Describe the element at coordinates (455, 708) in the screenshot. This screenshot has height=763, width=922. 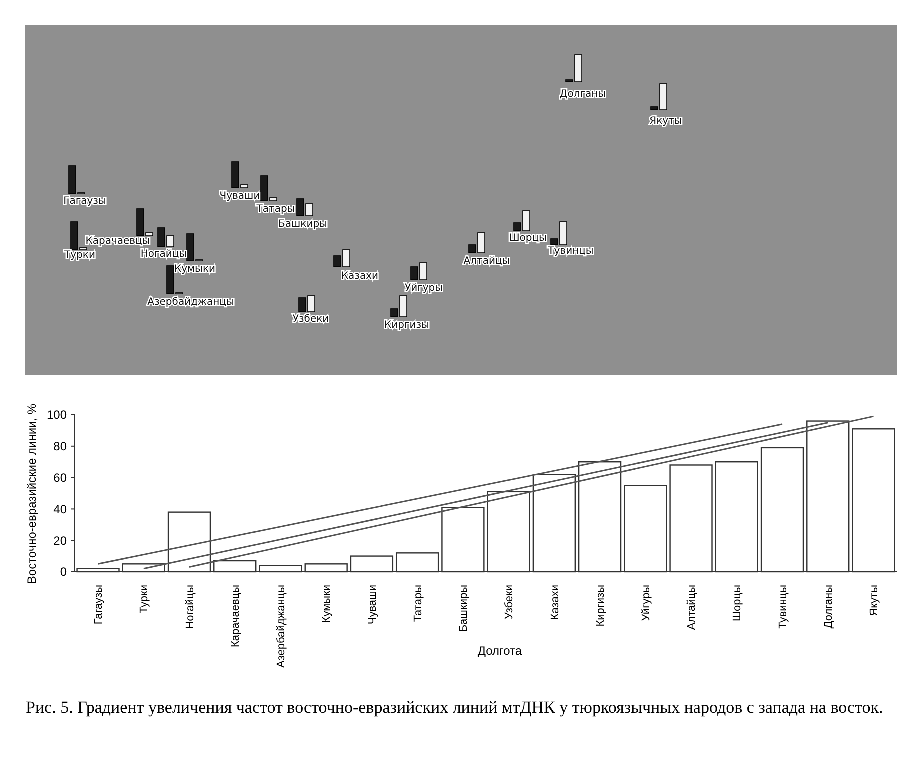
I see `text: Рис. 5. Градиент увеличения частот восточно-евразийских линий мтДНК у тюркоязычных народов с запада на восток.` at that location.